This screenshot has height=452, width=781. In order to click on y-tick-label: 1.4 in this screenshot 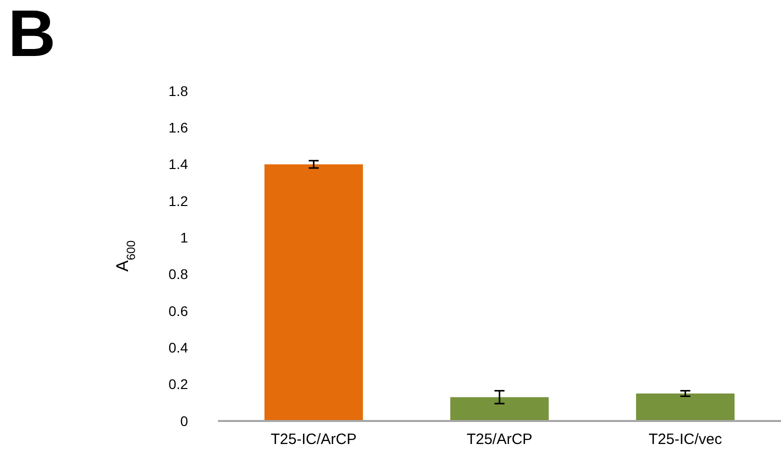, I will do `click(178, 164)`.